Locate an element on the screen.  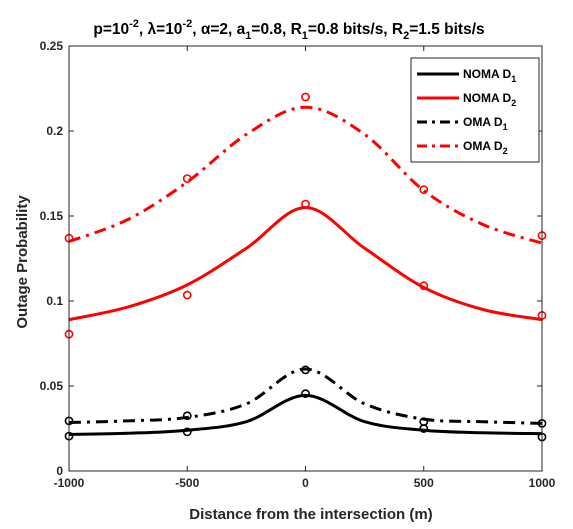
x-tick-label-1: -500 is located at coordinates (187, 483).